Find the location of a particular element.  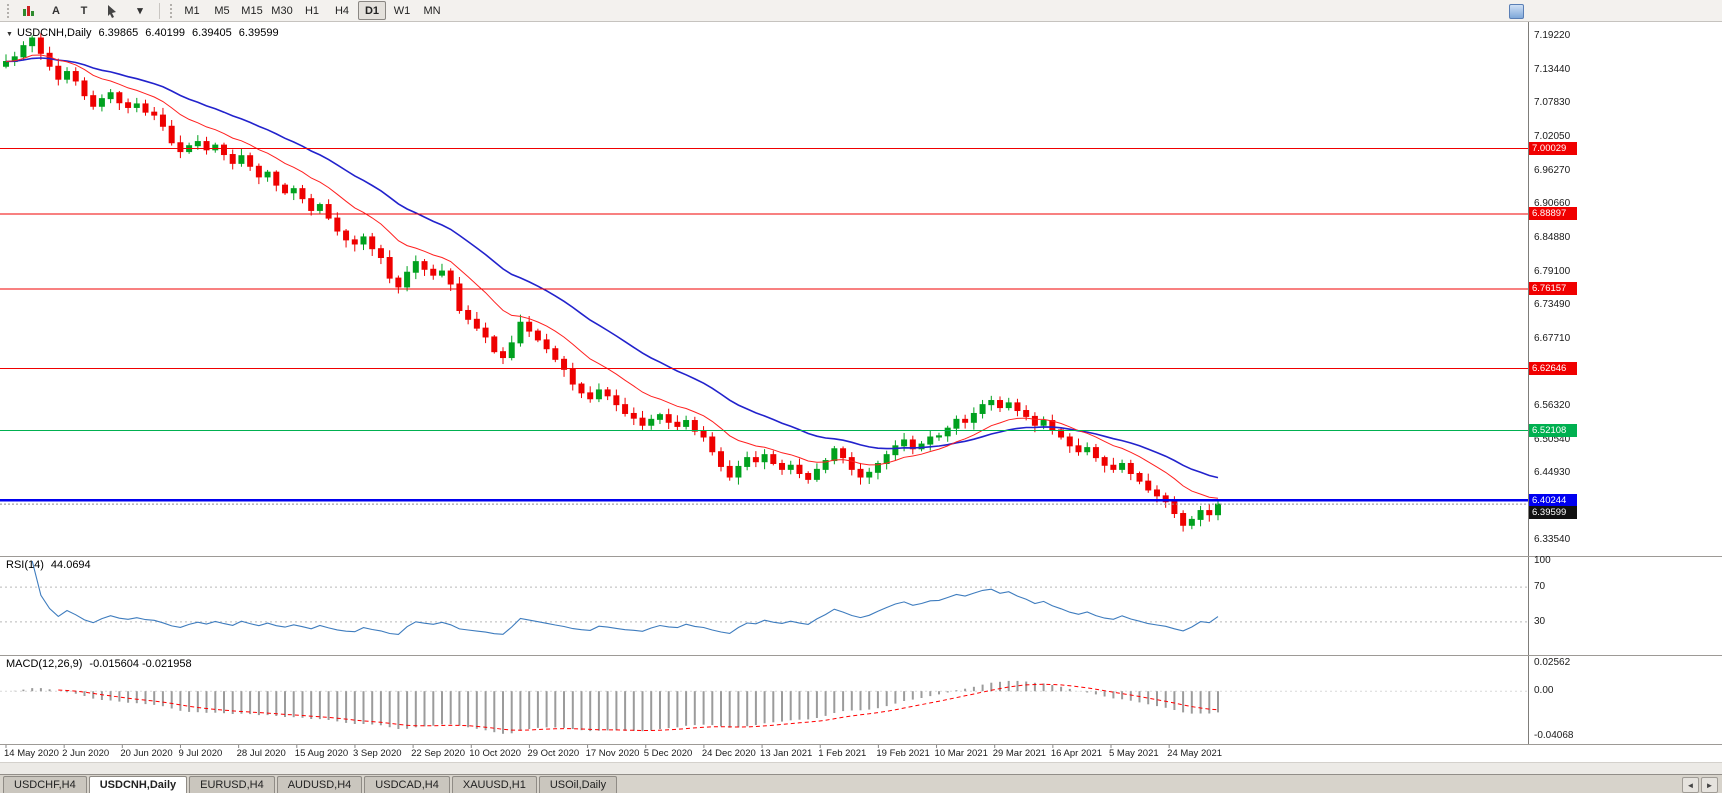

date-label: 5 May 2021 is located at coordinates (1134, 753).